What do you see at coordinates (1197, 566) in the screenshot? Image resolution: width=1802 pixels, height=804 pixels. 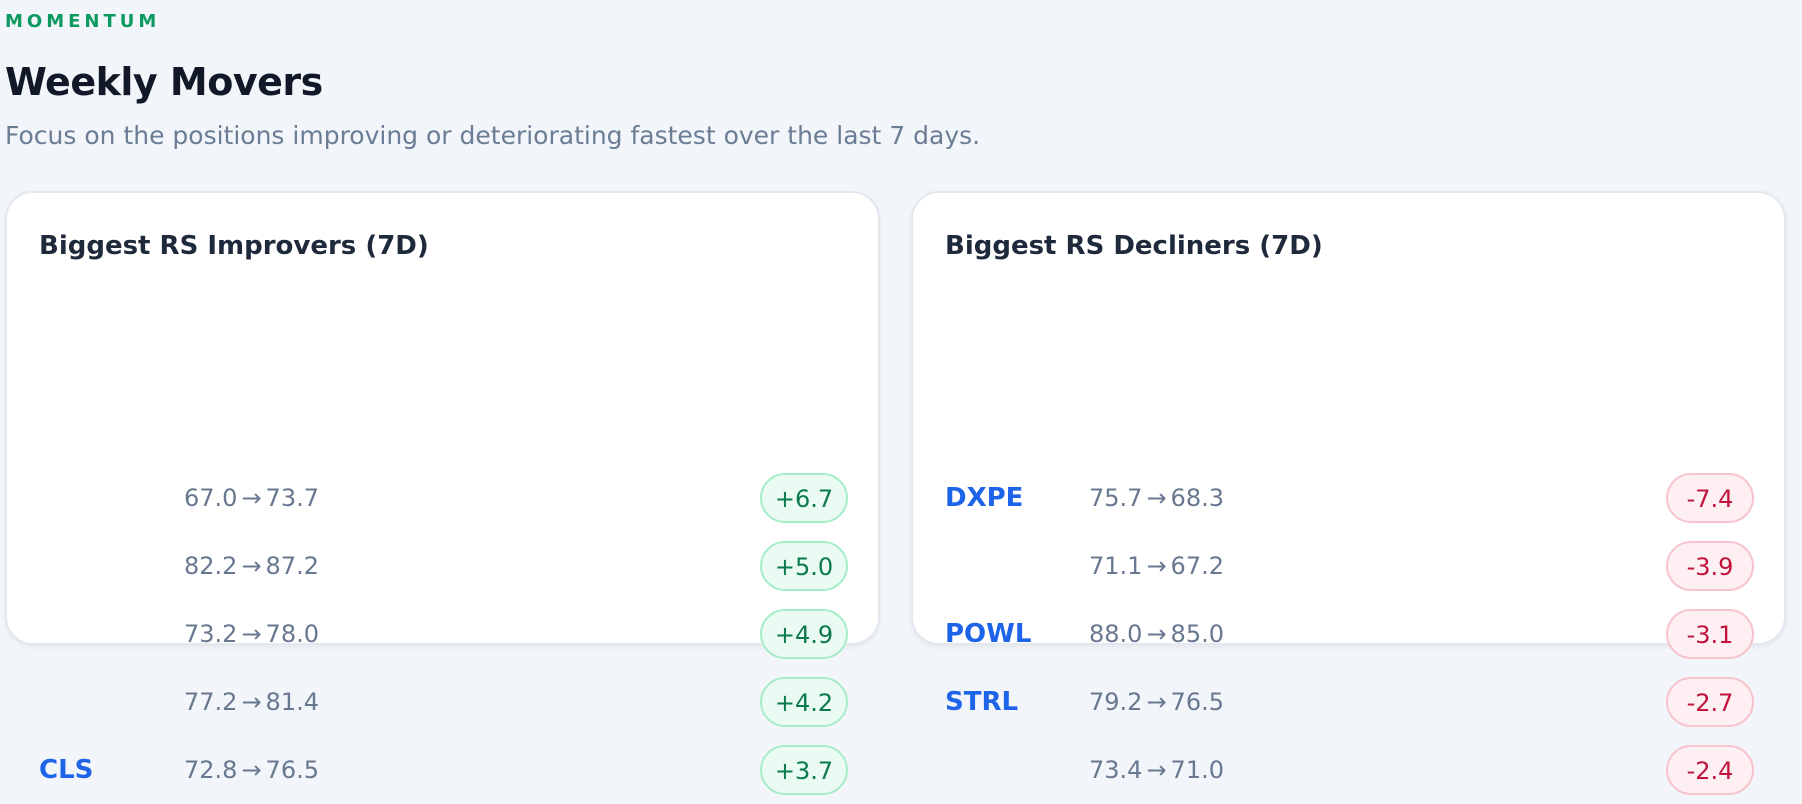 I see `rs-to: 67.2` at bounding box center [1197, 566].